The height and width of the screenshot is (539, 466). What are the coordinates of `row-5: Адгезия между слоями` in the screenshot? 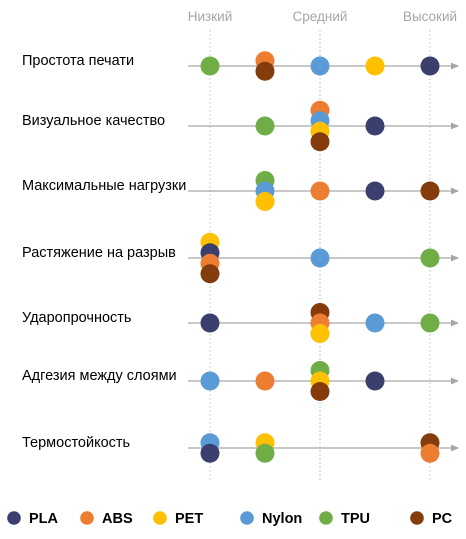 It's located at (240, 381).